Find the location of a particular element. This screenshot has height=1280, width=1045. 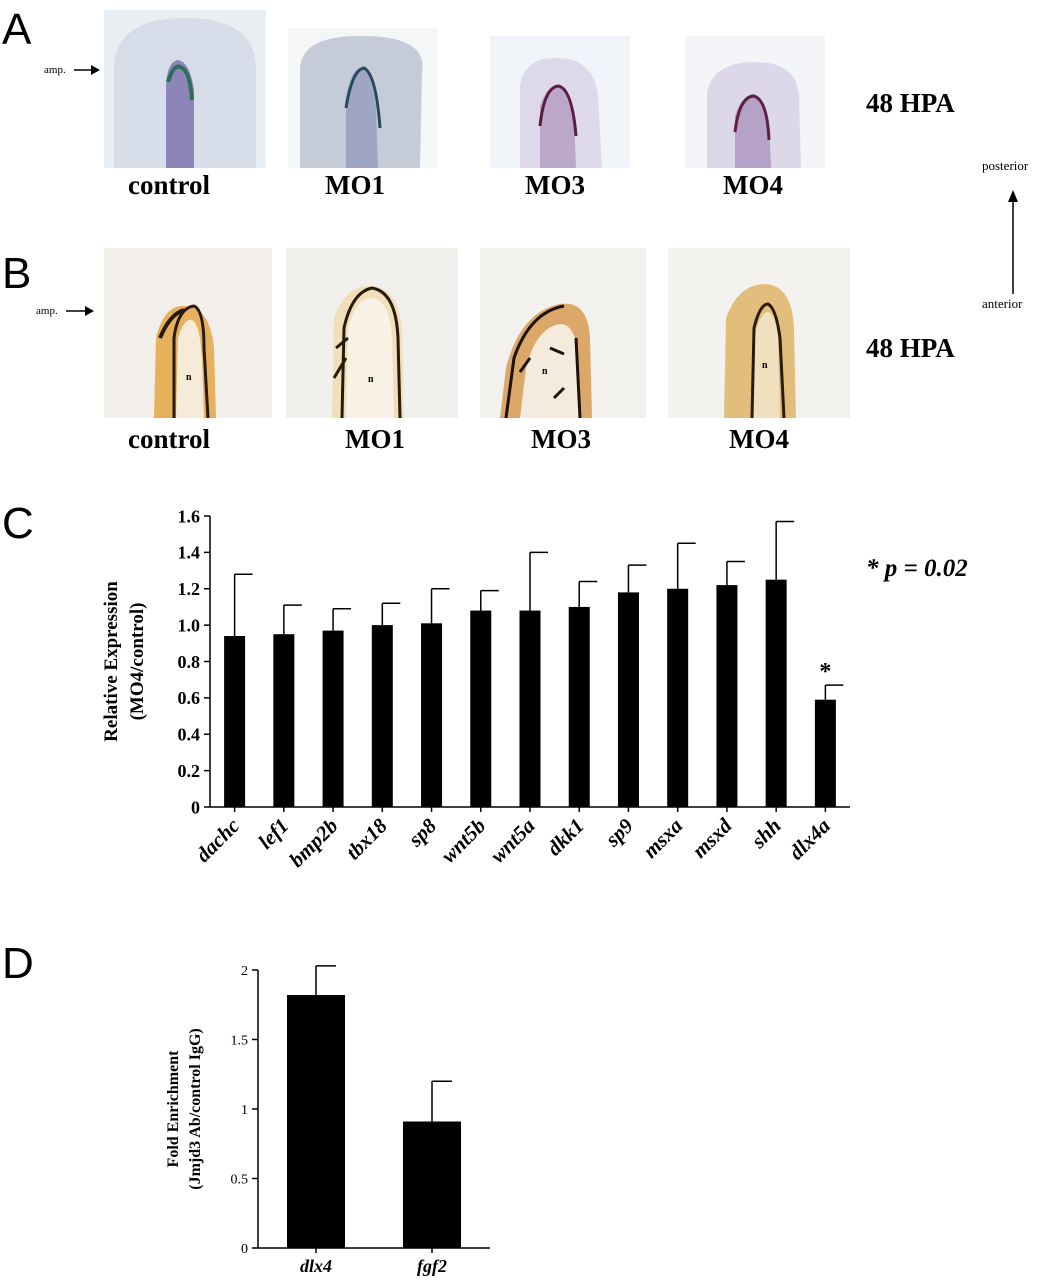

x-tick-label: tbx18 is located at coordinates (366, 838).